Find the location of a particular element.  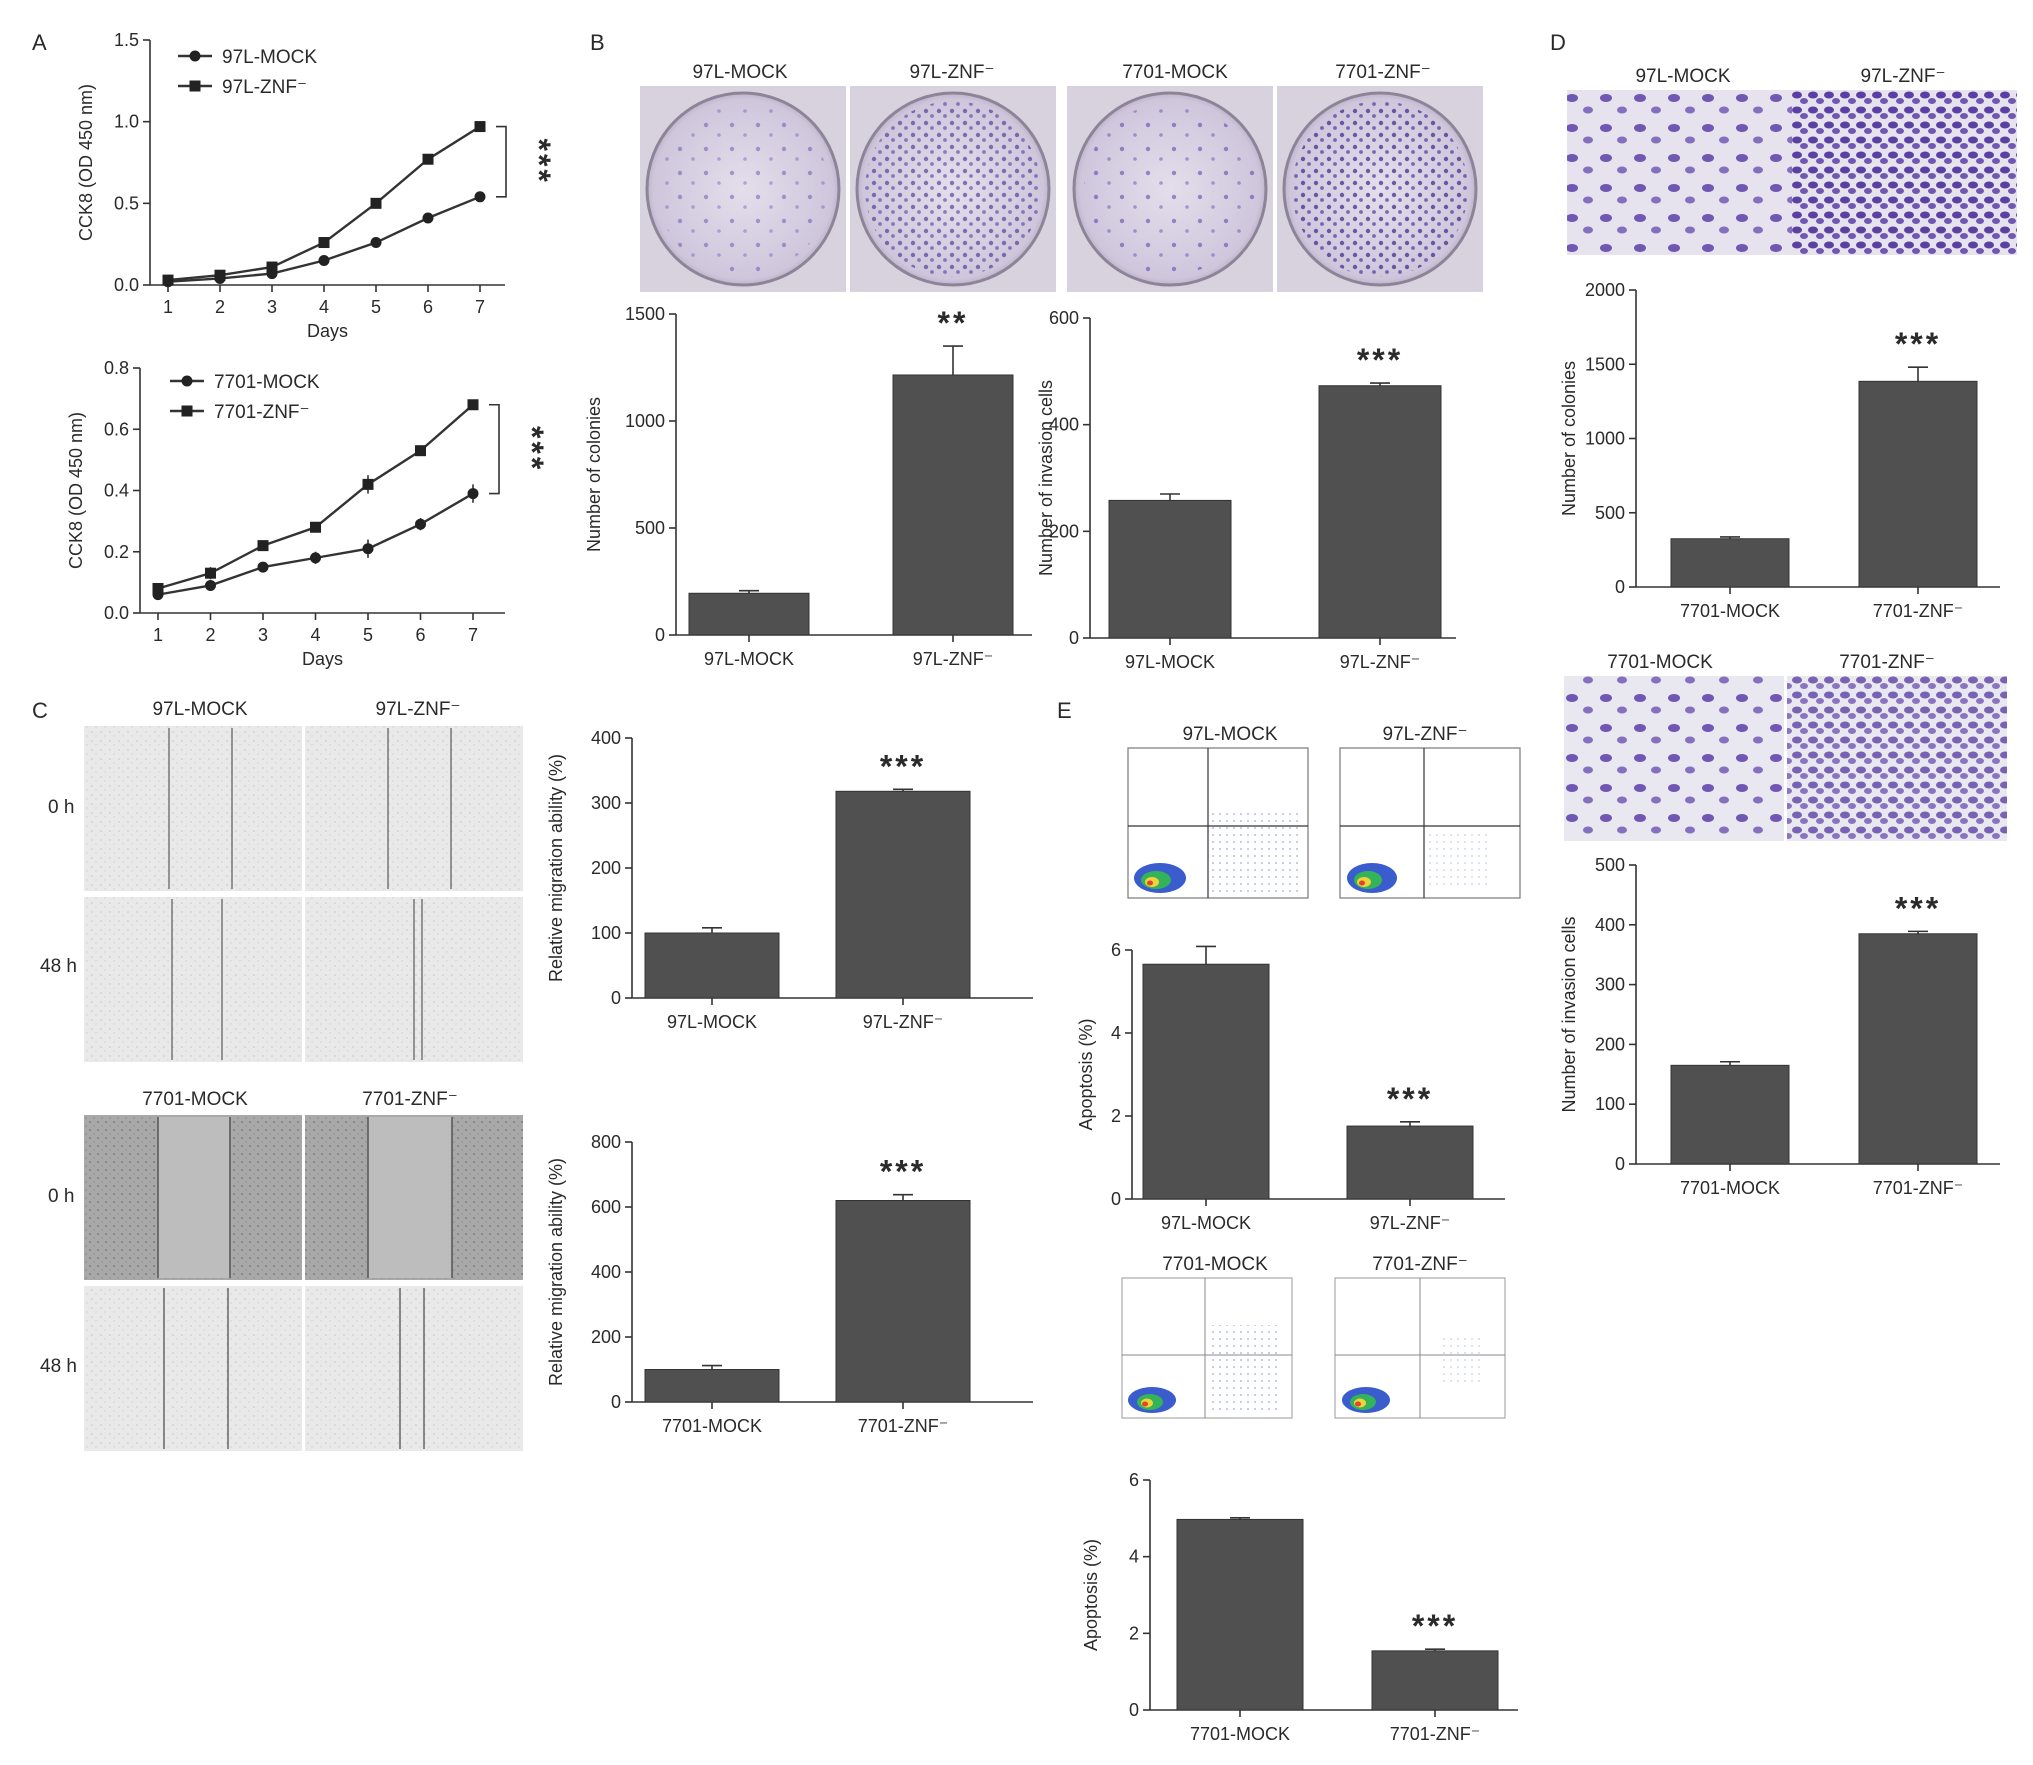

x-tick-label: 2 is located at coordinates (220, 307).